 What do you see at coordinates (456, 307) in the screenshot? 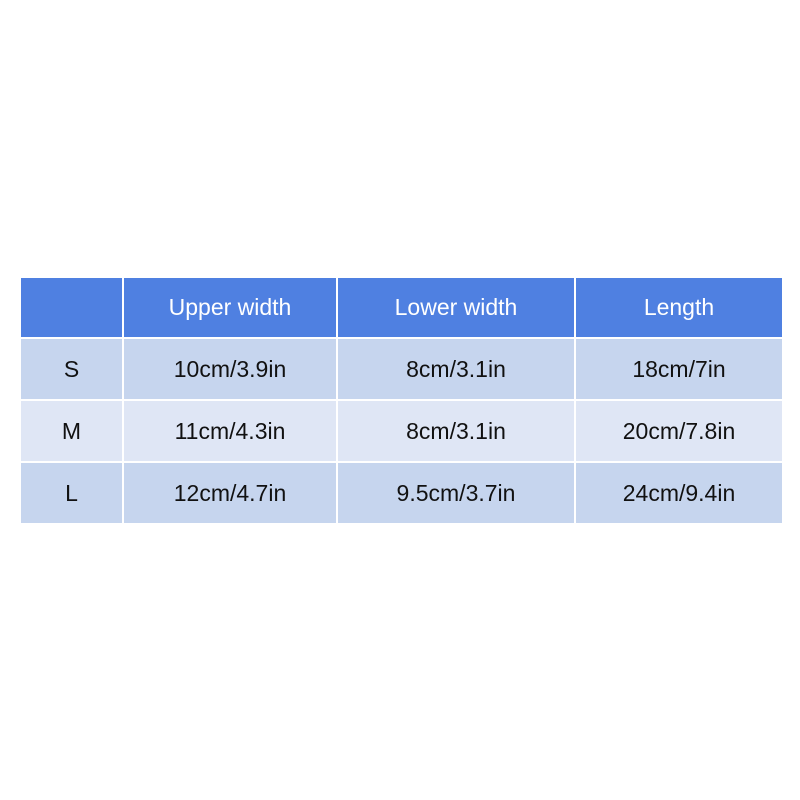
I see `header-lower-width: Lower width` at bounding box center [456, 307].